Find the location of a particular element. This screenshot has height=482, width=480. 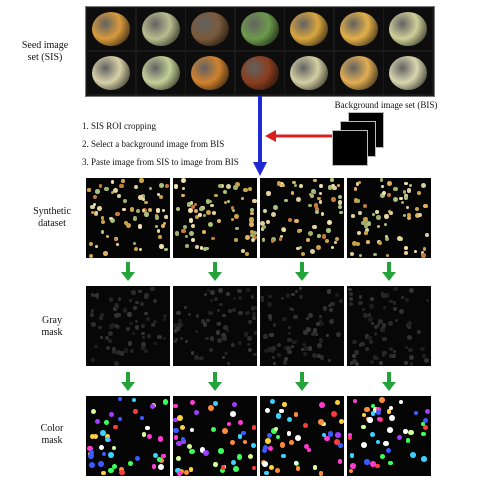

gray-mask-label: Gray mask is located at coordinates (52, 327).